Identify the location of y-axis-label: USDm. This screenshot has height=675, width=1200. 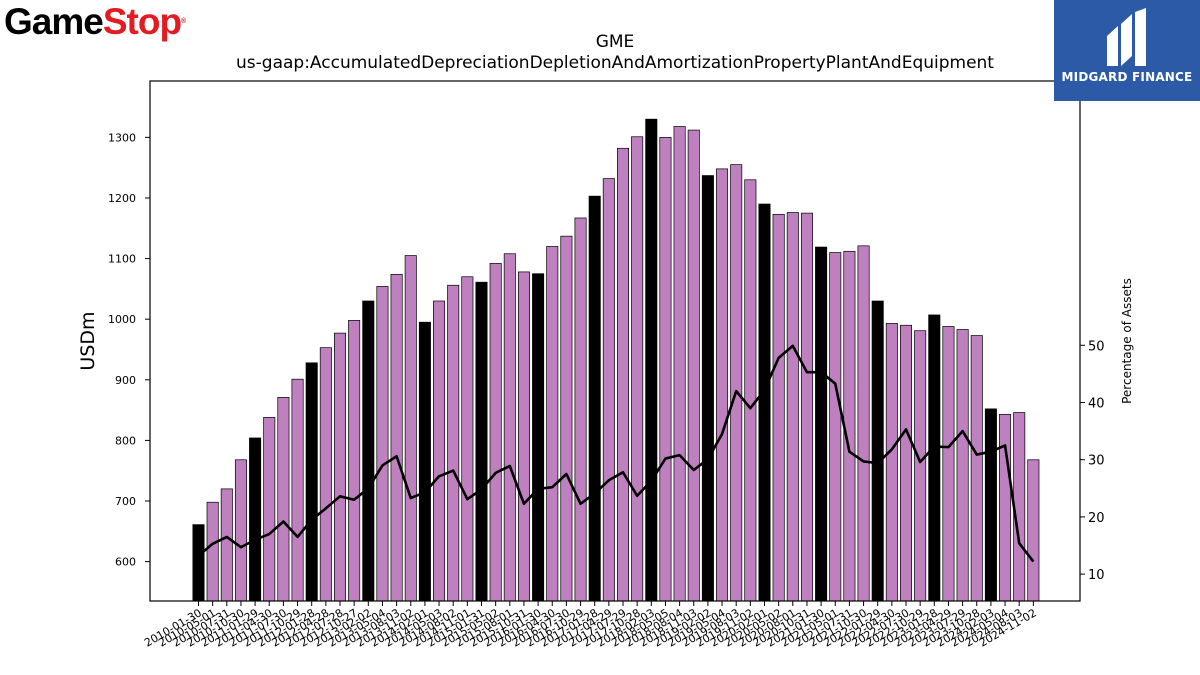
(88, 340).